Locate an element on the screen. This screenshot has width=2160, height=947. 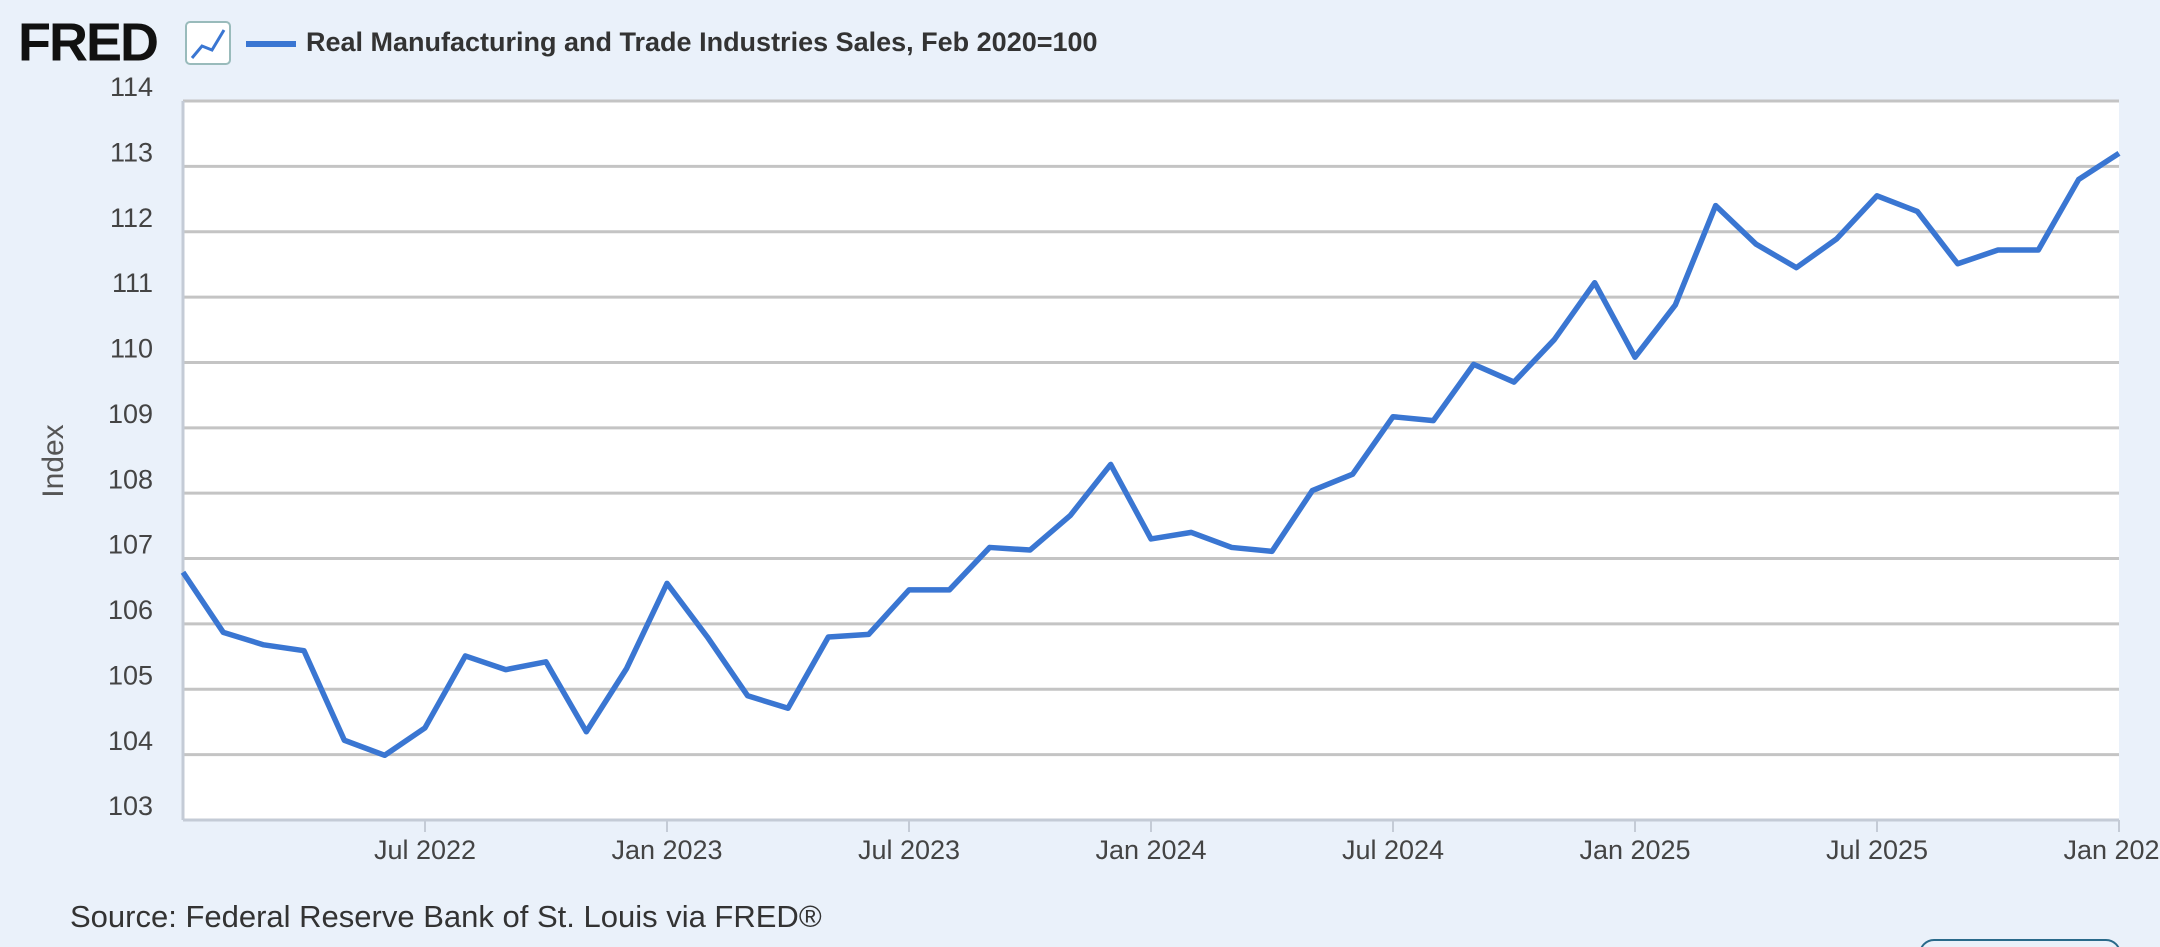
y-tick-label: 104 is located at coordinates (130, 741).